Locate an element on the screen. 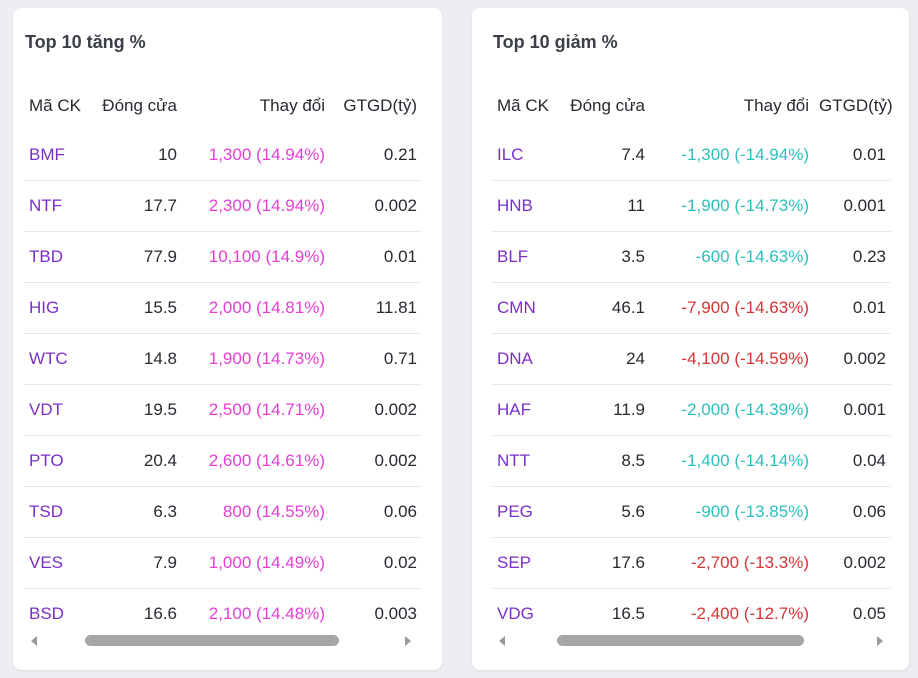 Image resolution: width=918 pixels, height=678 pixels. stock-code: TBD is located at coordinates (57, 257).